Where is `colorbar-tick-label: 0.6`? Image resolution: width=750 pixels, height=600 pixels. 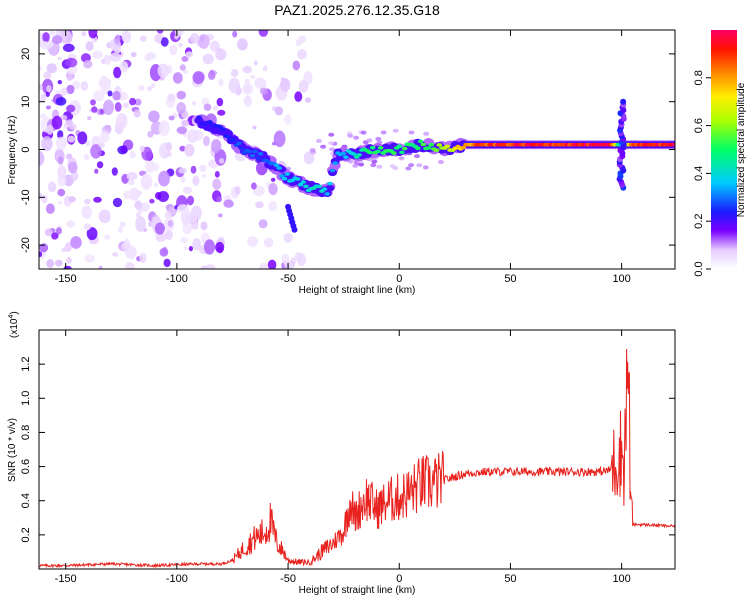 colorbar-tick-label: 0.6 is located at coordinates (699, 125).